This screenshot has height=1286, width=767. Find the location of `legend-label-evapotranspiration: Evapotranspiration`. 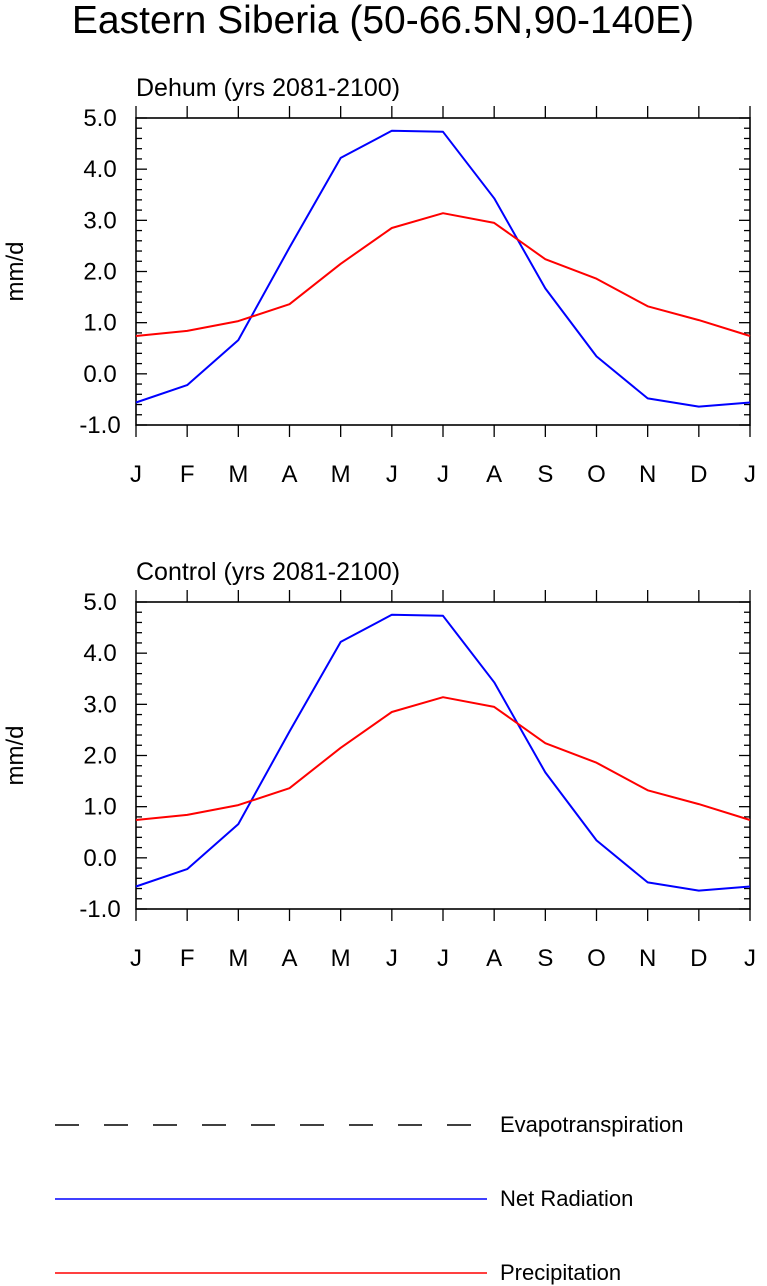

legend-label-evapotranspiration: Evapotranspiration is located at coordinates (591, 1124).